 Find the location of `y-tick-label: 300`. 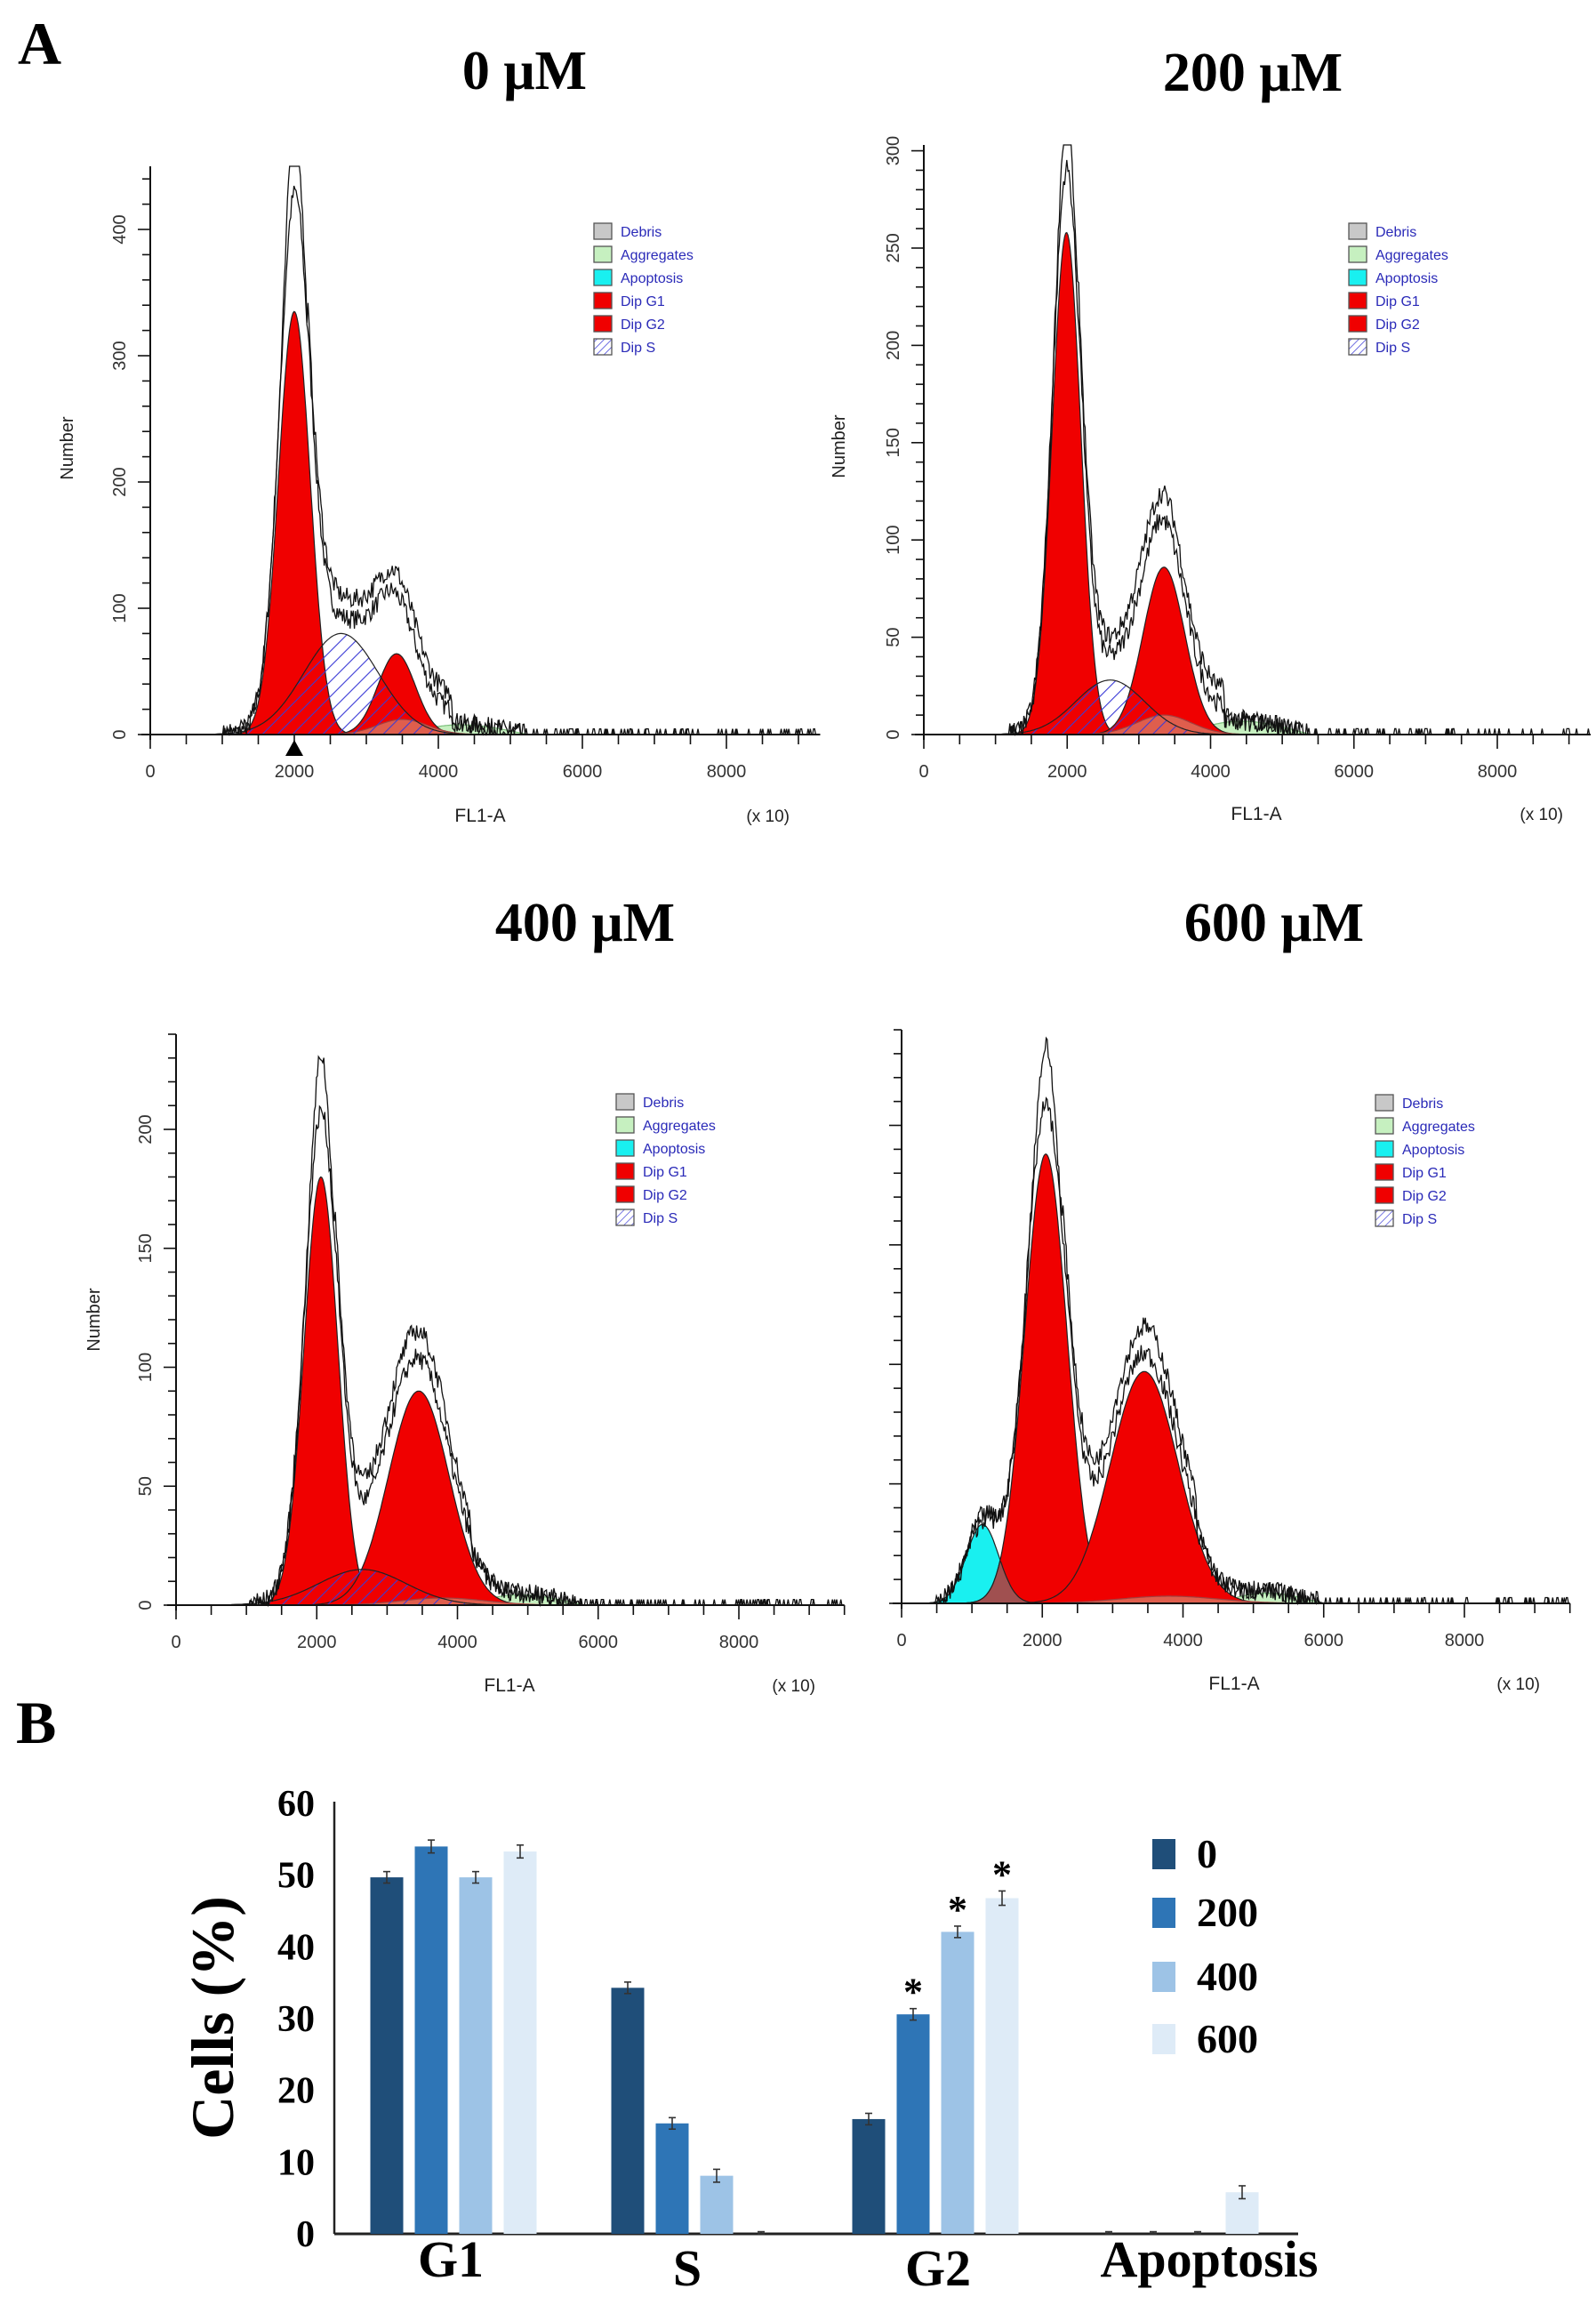

y-tick-label: 300 is located at coordinates (120, 355).